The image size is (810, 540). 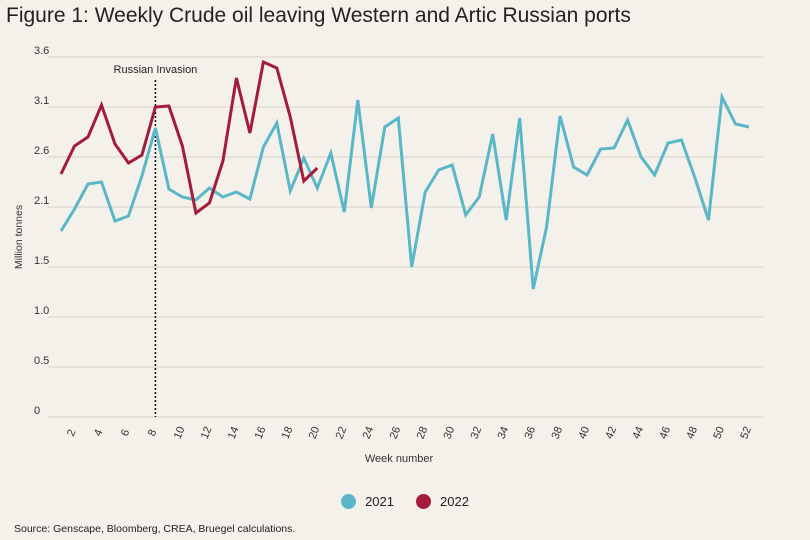 What do you see at coordinates (156, 70) in the screenshot?
I see `invasion-annotation: Russian Invasion` at bounding box center [156, 70].